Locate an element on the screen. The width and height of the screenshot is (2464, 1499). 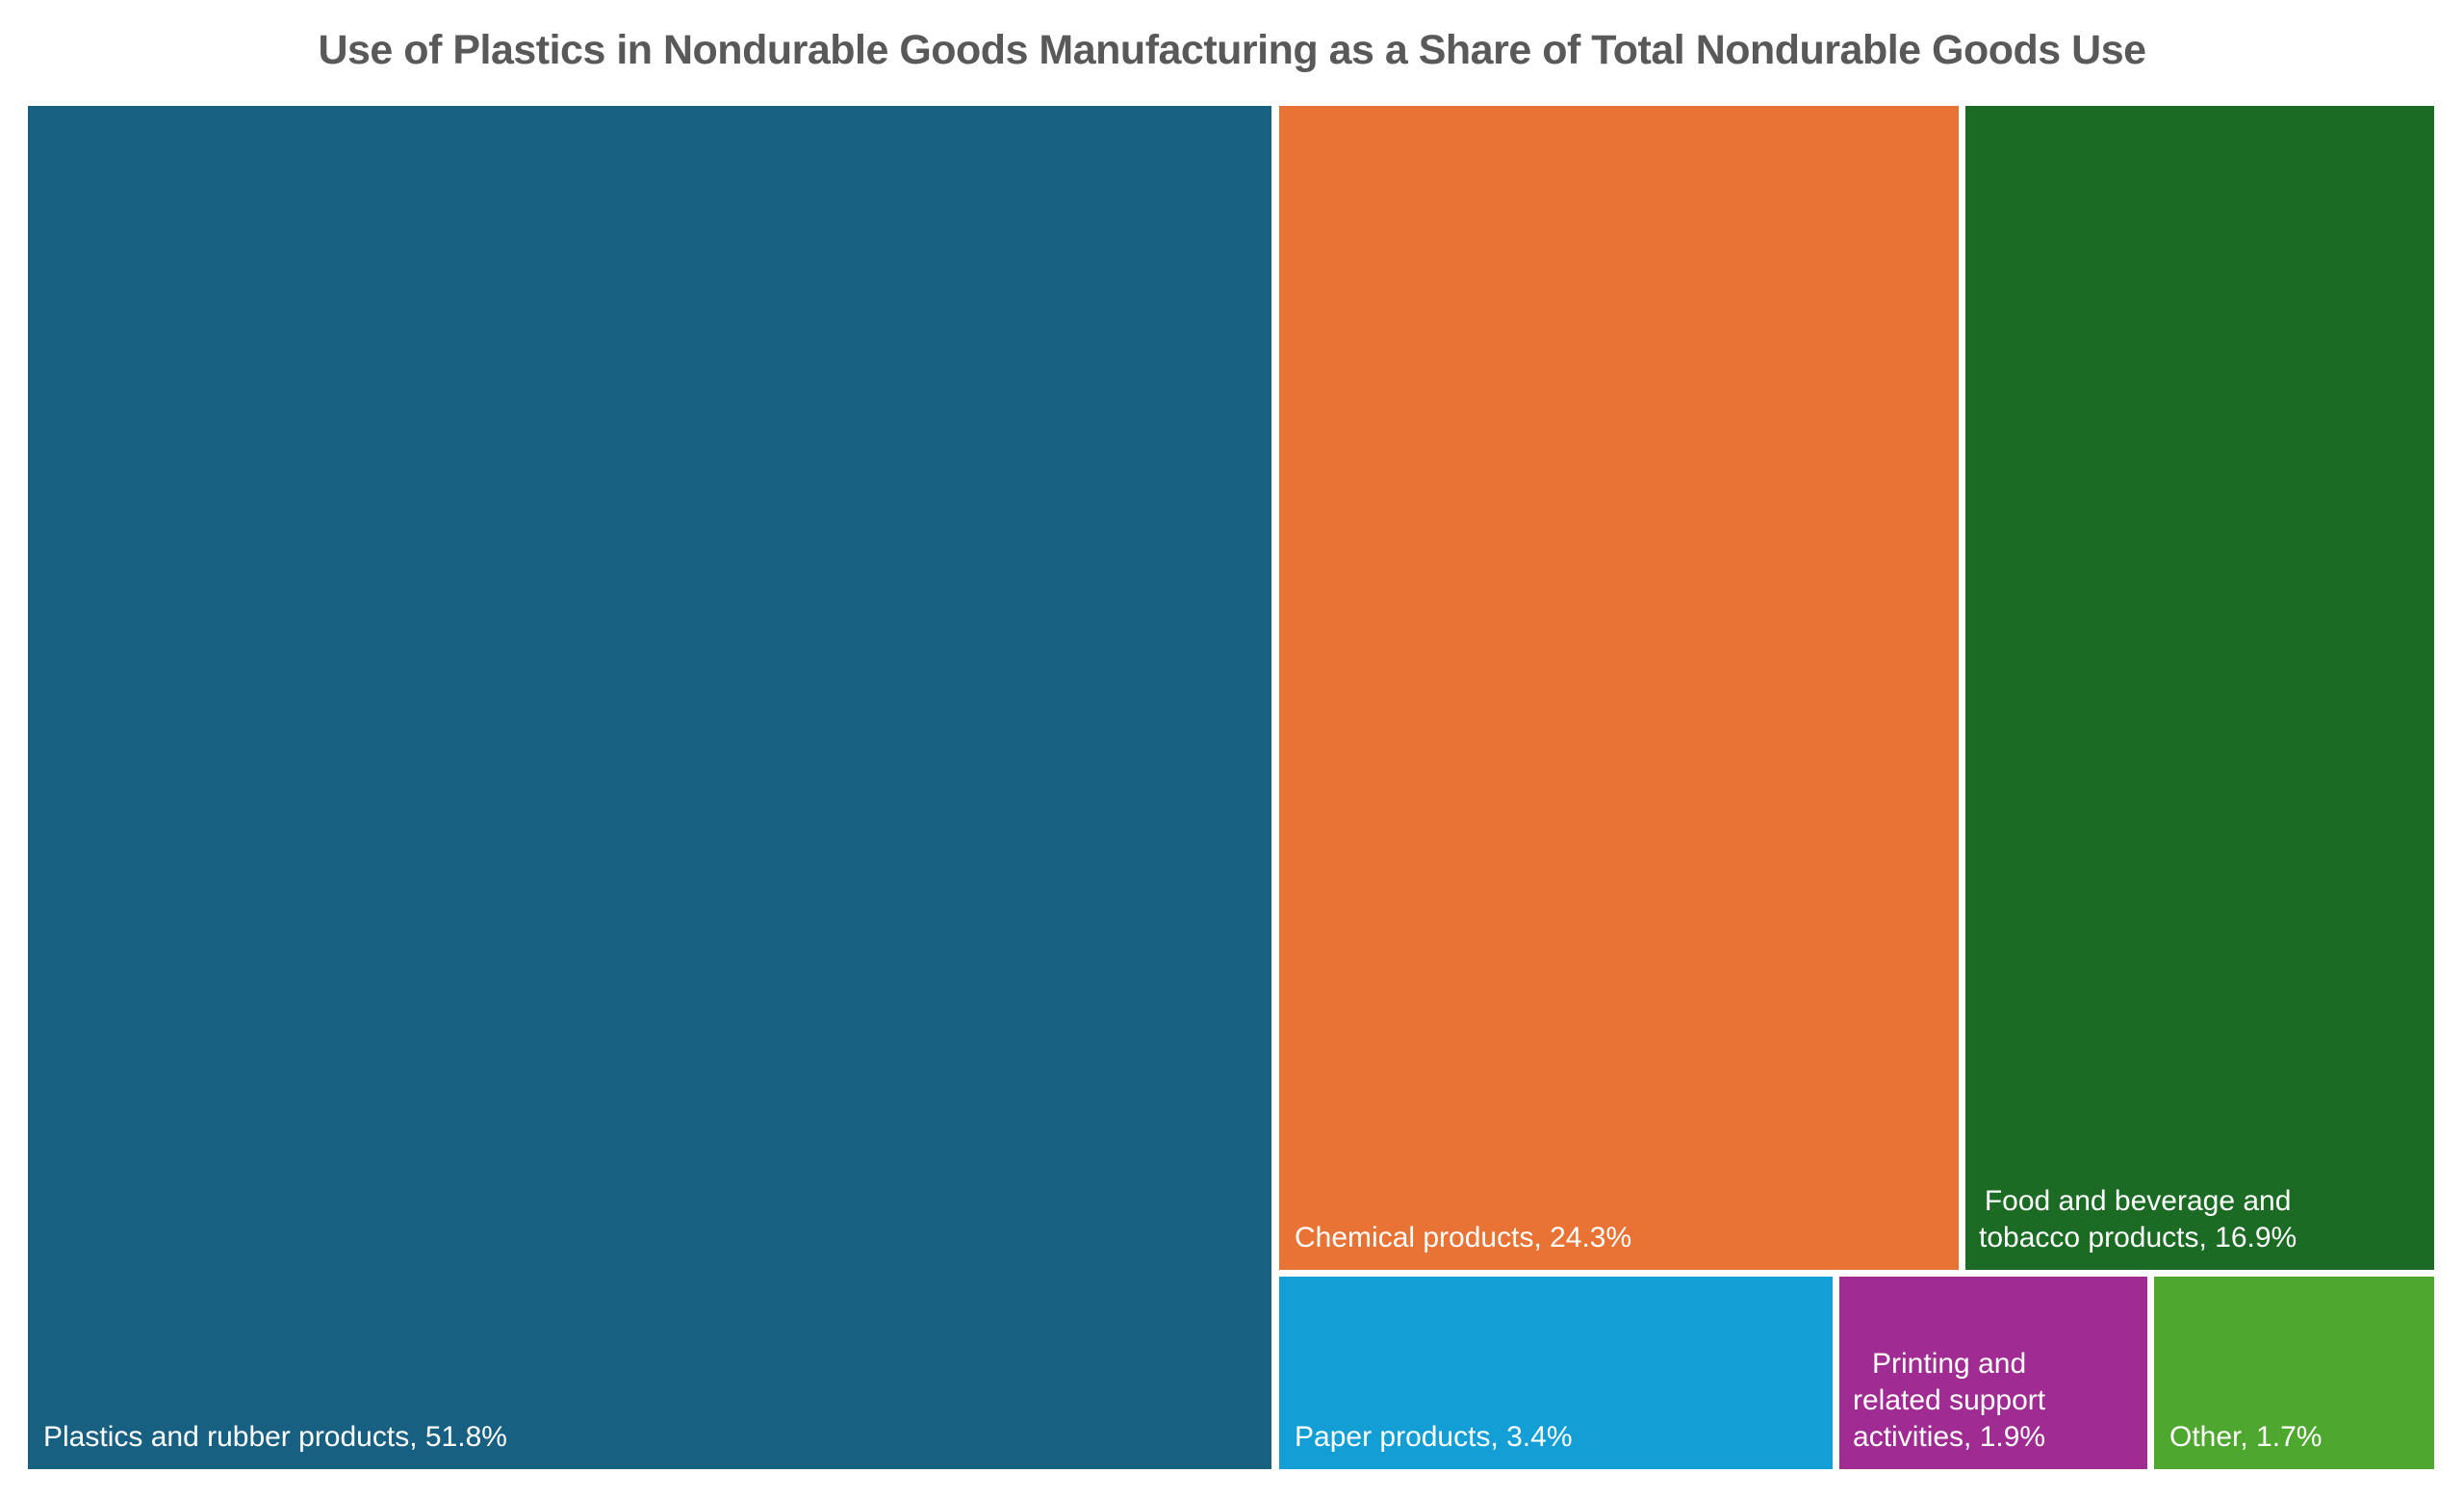
tile-label: Chemical products, 24.3% is located at coordinates (1463, 1237).